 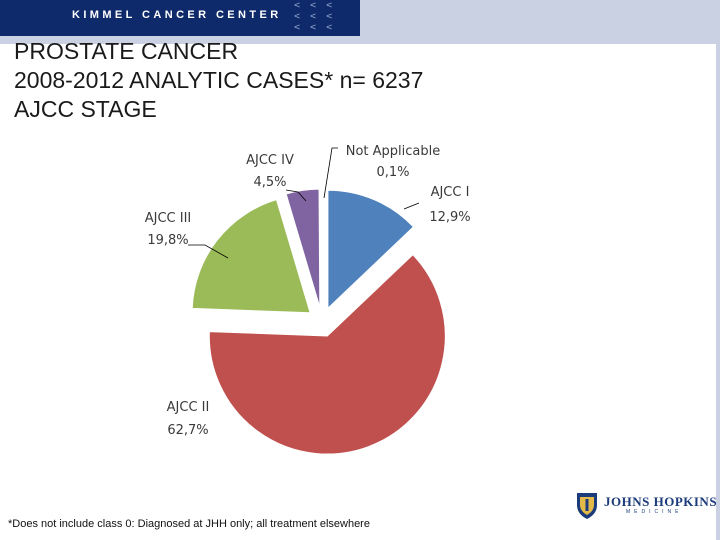 I want to click on slice-category-label: AJCC II, so click(x=188, y=407).